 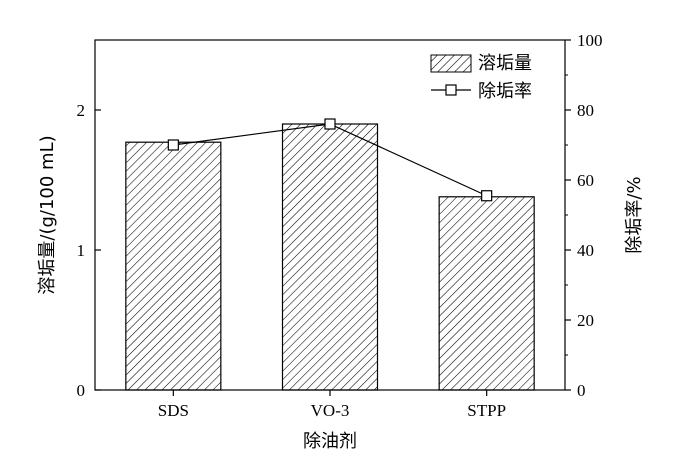 I want to click on bar-stpp, so click(x=486, y=293).